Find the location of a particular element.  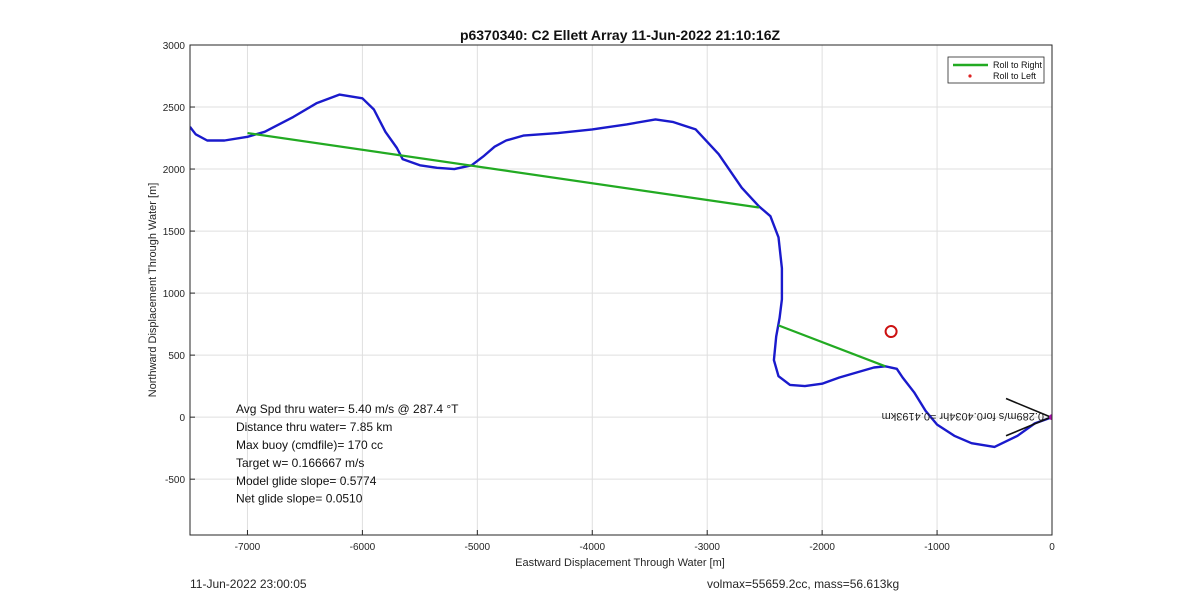

y-tick-label: 3000 is located at coordinates (174, 46).